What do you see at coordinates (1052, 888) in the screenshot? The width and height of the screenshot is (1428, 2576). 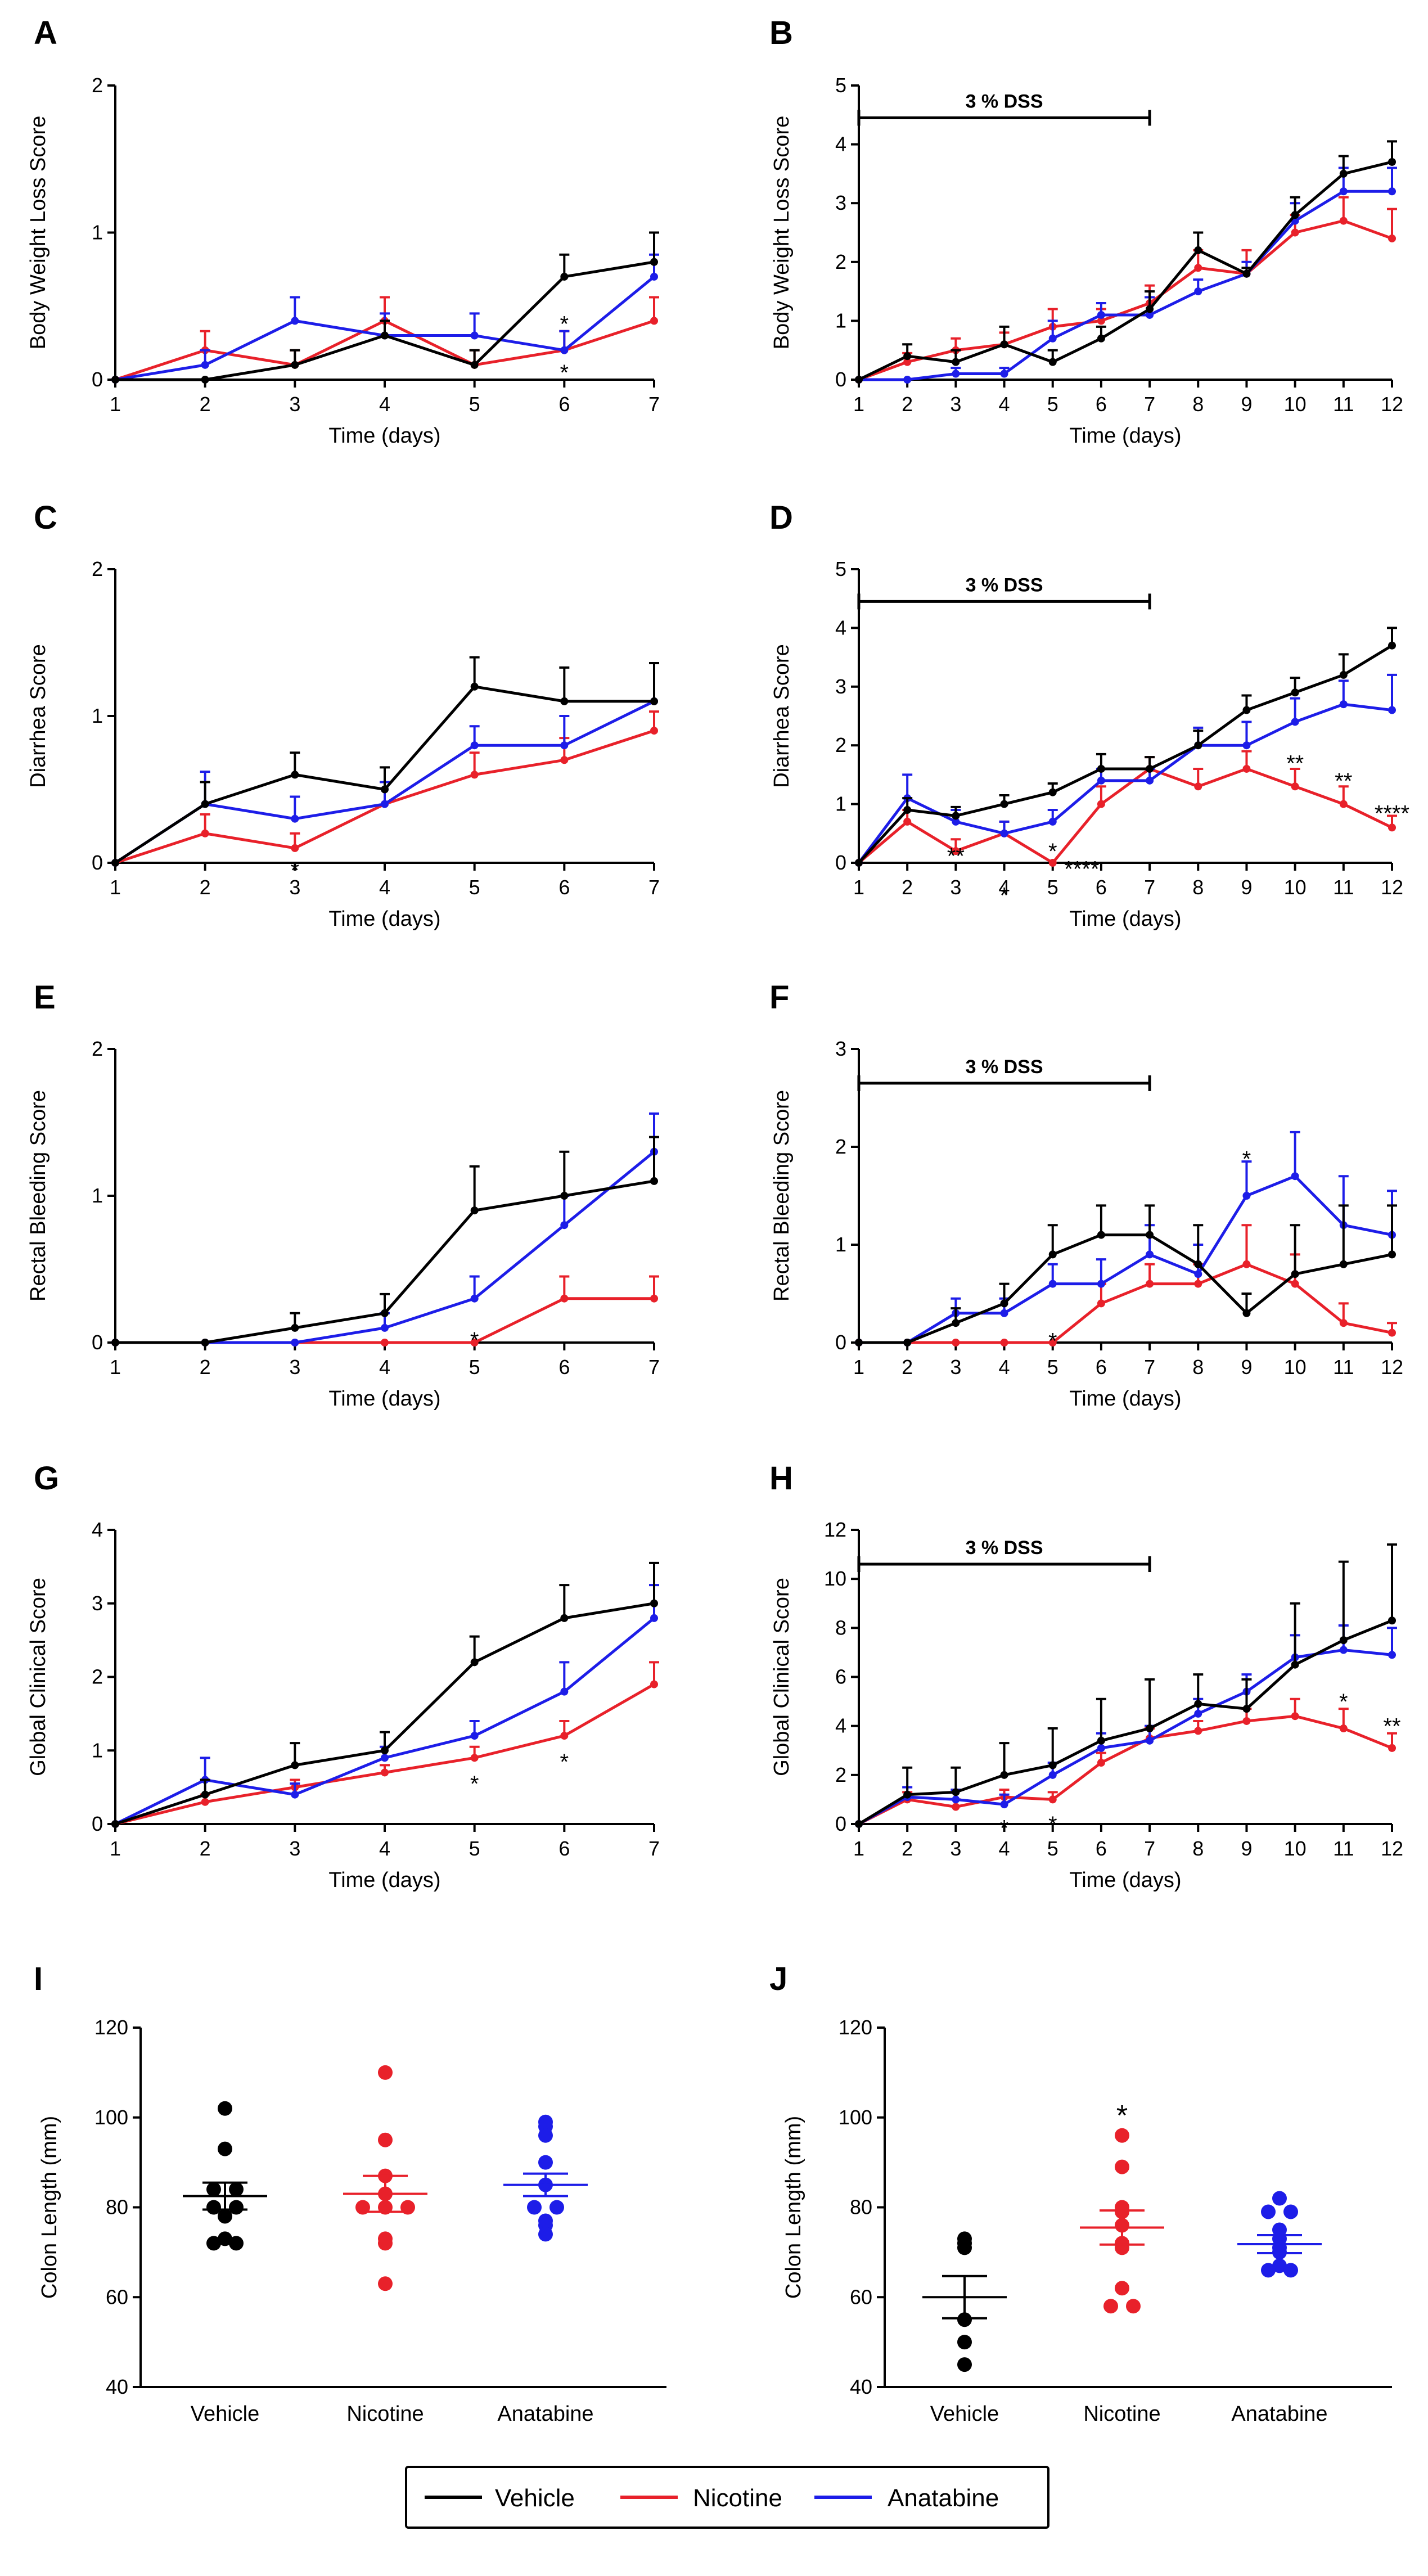 I see `x-tick-label-d: 5` at bounding box center [1052, 888].